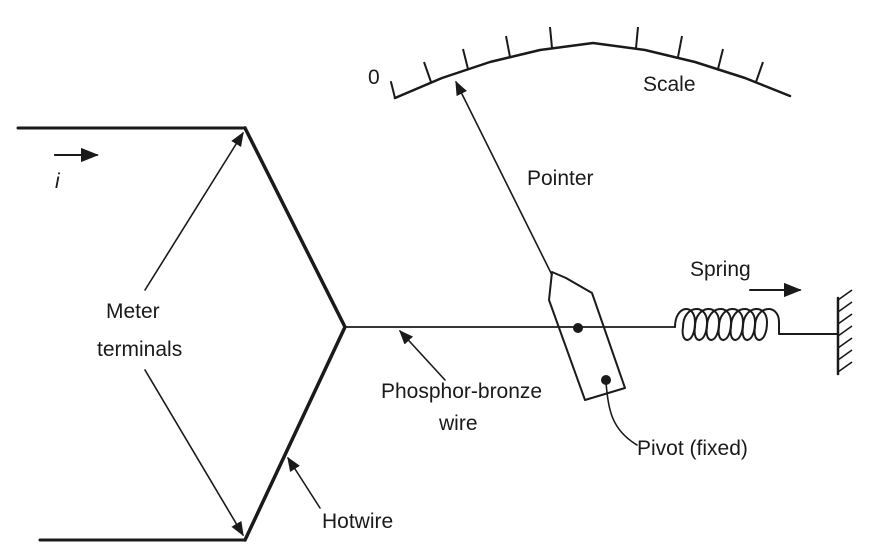 The image size is (873, 554). Describe the element at coordinates (304, 482) in the screenshot. I see `hotwire-arrow` at that location.